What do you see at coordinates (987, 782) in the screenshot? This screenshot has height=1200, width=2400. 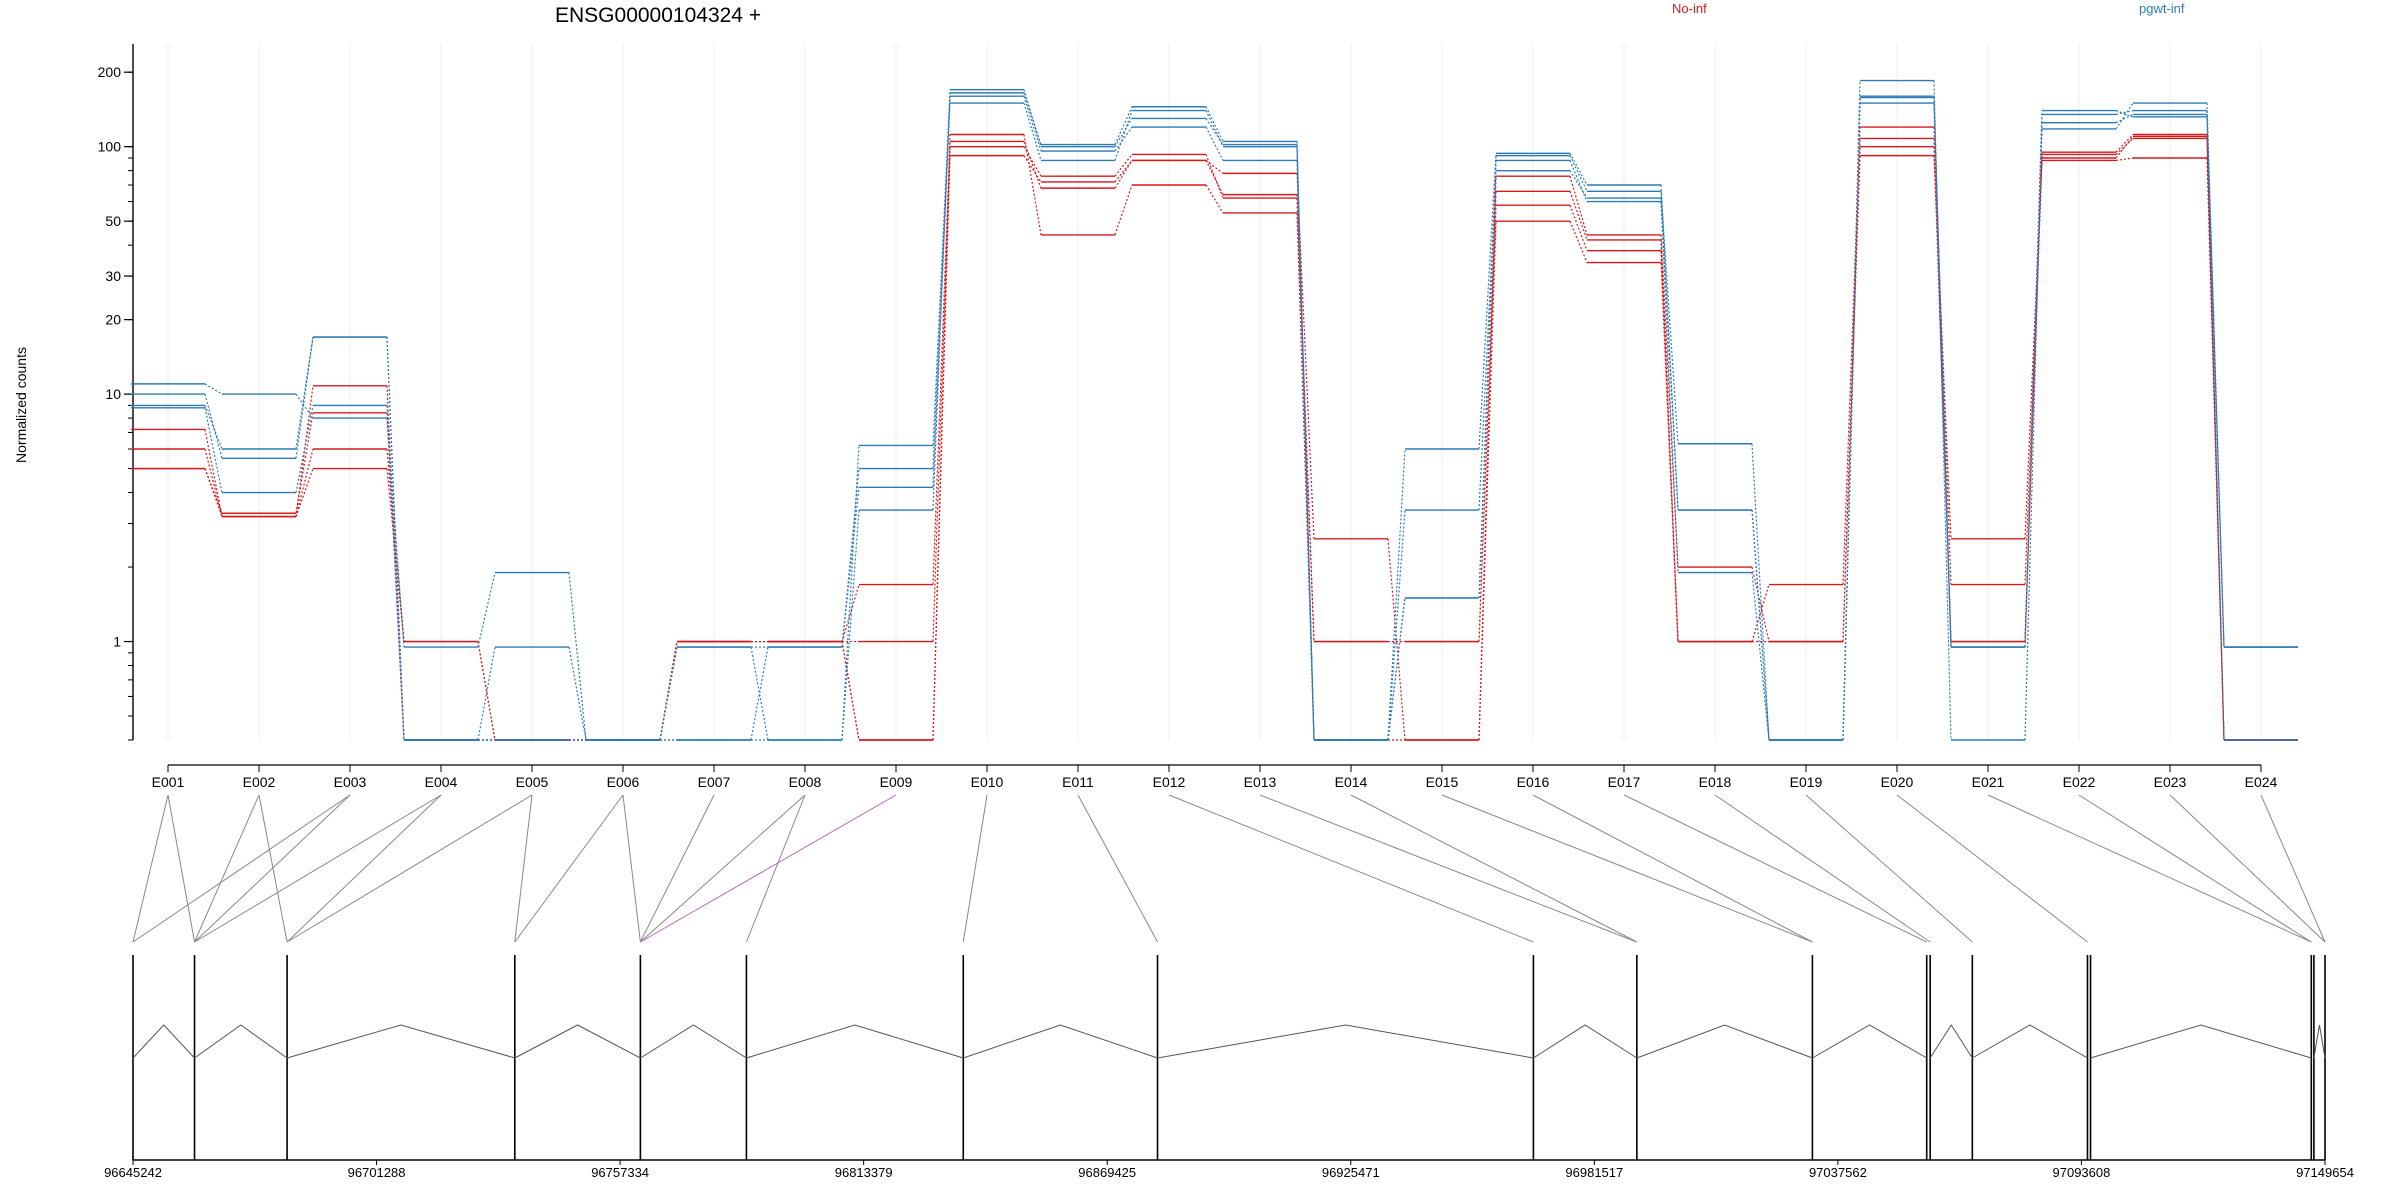 I see `exon-label-e010: E010` at bounding box center [987, 782].